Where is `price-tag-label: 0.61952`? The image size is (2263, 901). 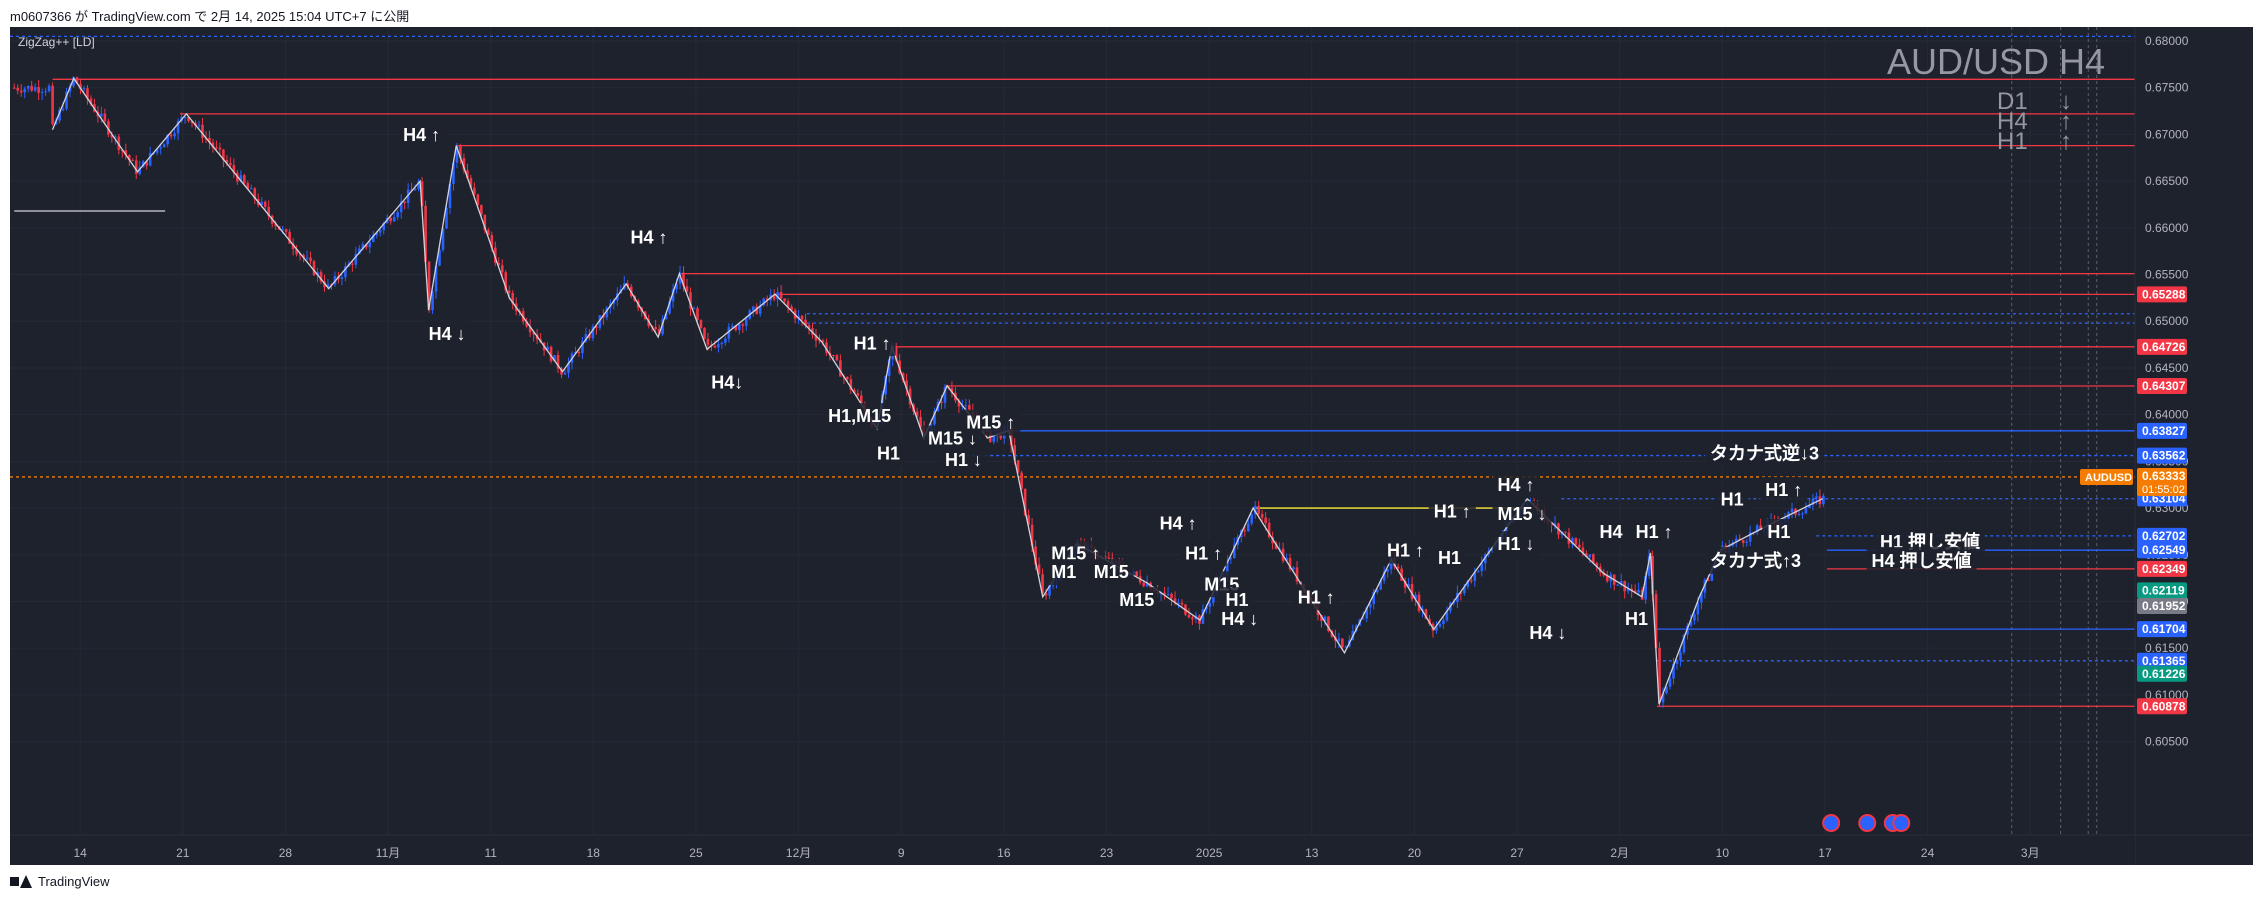 price-tag-label: 0.61952 is located at coordinates (2164, 606).